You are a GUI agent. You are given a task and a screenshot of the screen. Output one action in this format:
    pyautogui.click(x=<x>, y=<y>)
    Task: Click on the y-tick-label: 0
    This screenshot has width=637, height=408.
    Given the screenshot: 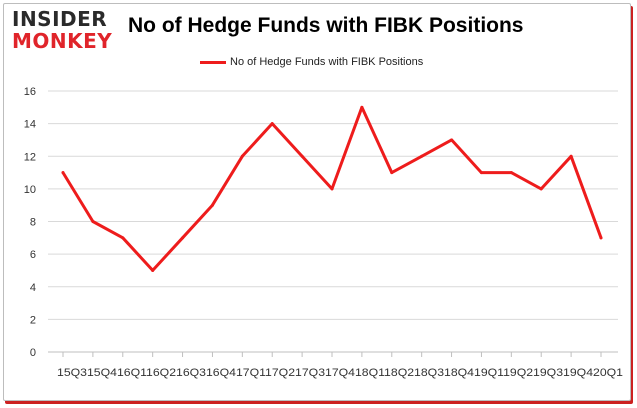 What is the action you would take?
    pyautogui.click(x=33, y=353)
    